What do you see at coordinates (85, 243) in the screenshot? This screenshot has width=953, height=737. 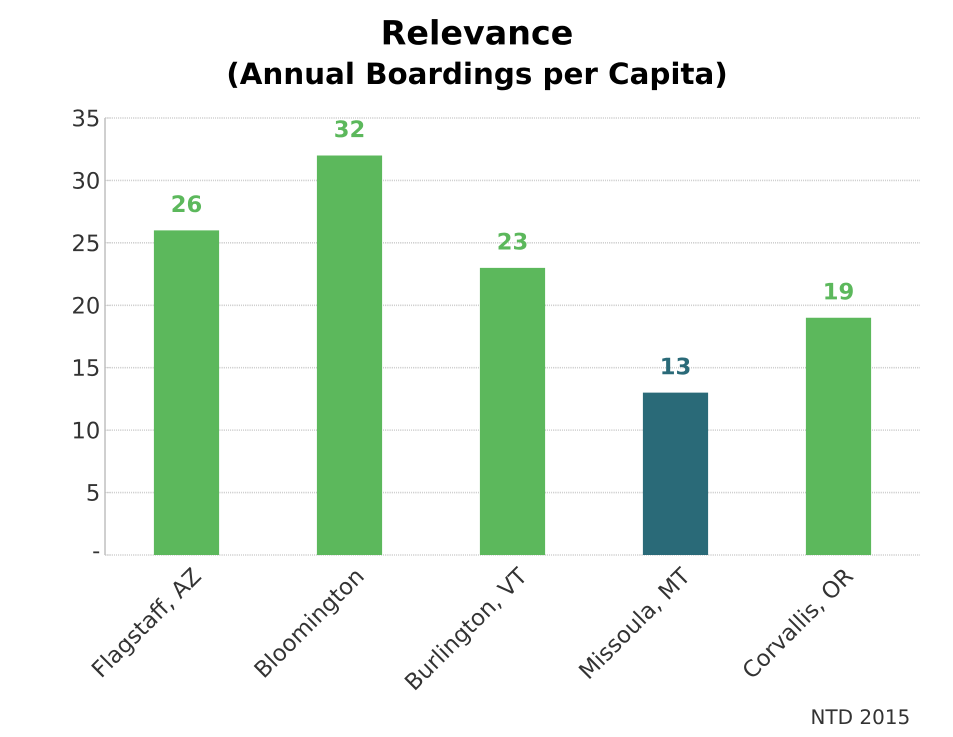 I see `y-tick-label: 25` at bounding box center [85, 243].